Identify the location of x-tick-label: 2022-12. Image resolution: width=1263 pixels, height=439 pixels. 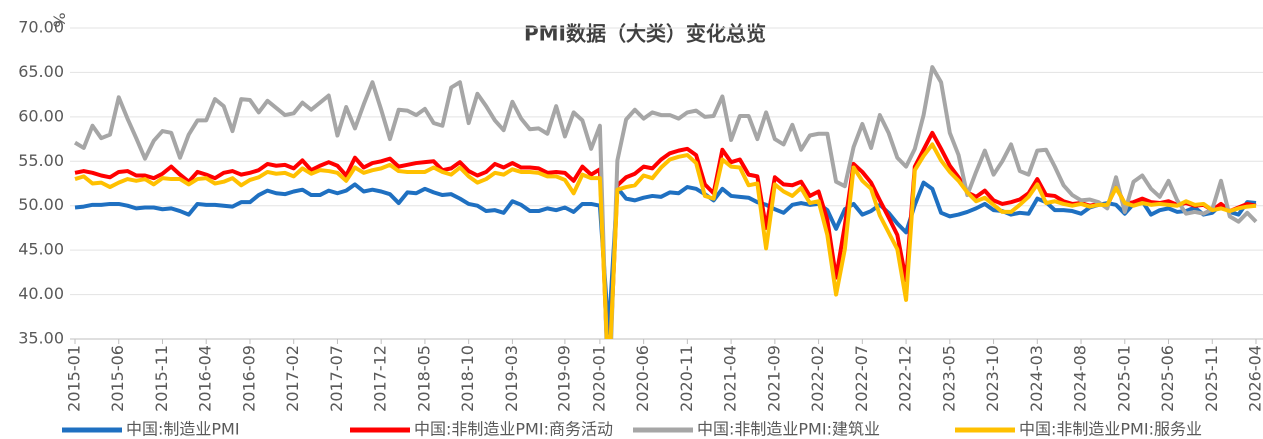
(905, 378).